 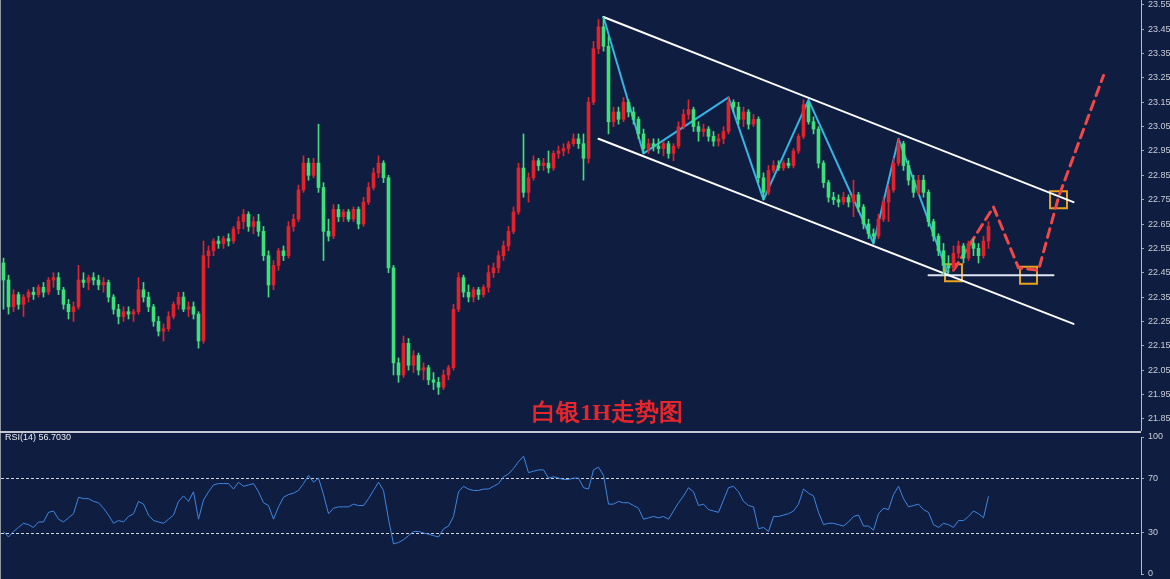 I want to click on y-tick-label: 22.45, so click(x=1159, y=272).